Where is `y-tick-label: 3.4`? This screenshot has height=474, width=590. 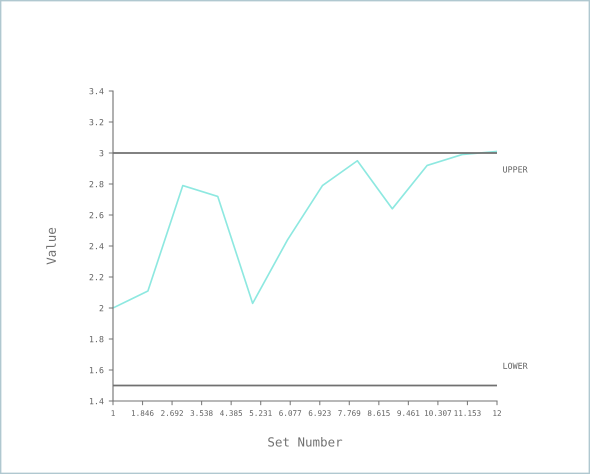
y-tick-label: 3.4 is located at coordinates (96, 91).